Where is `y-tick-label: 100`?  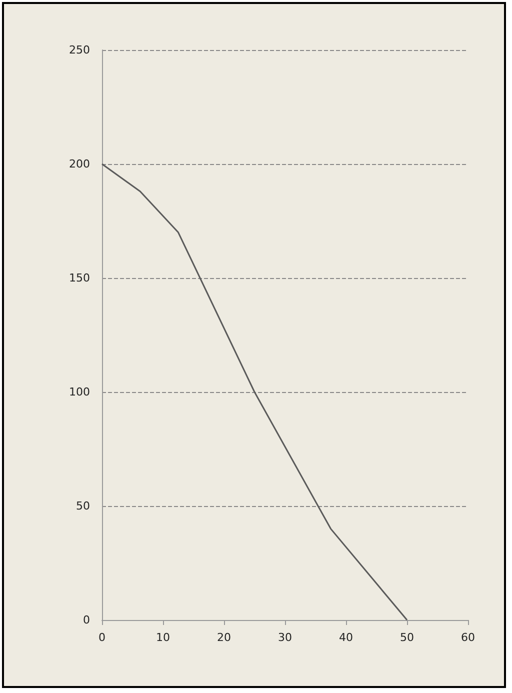 y-tick-label: 100 is located at coordinates (79, 392).